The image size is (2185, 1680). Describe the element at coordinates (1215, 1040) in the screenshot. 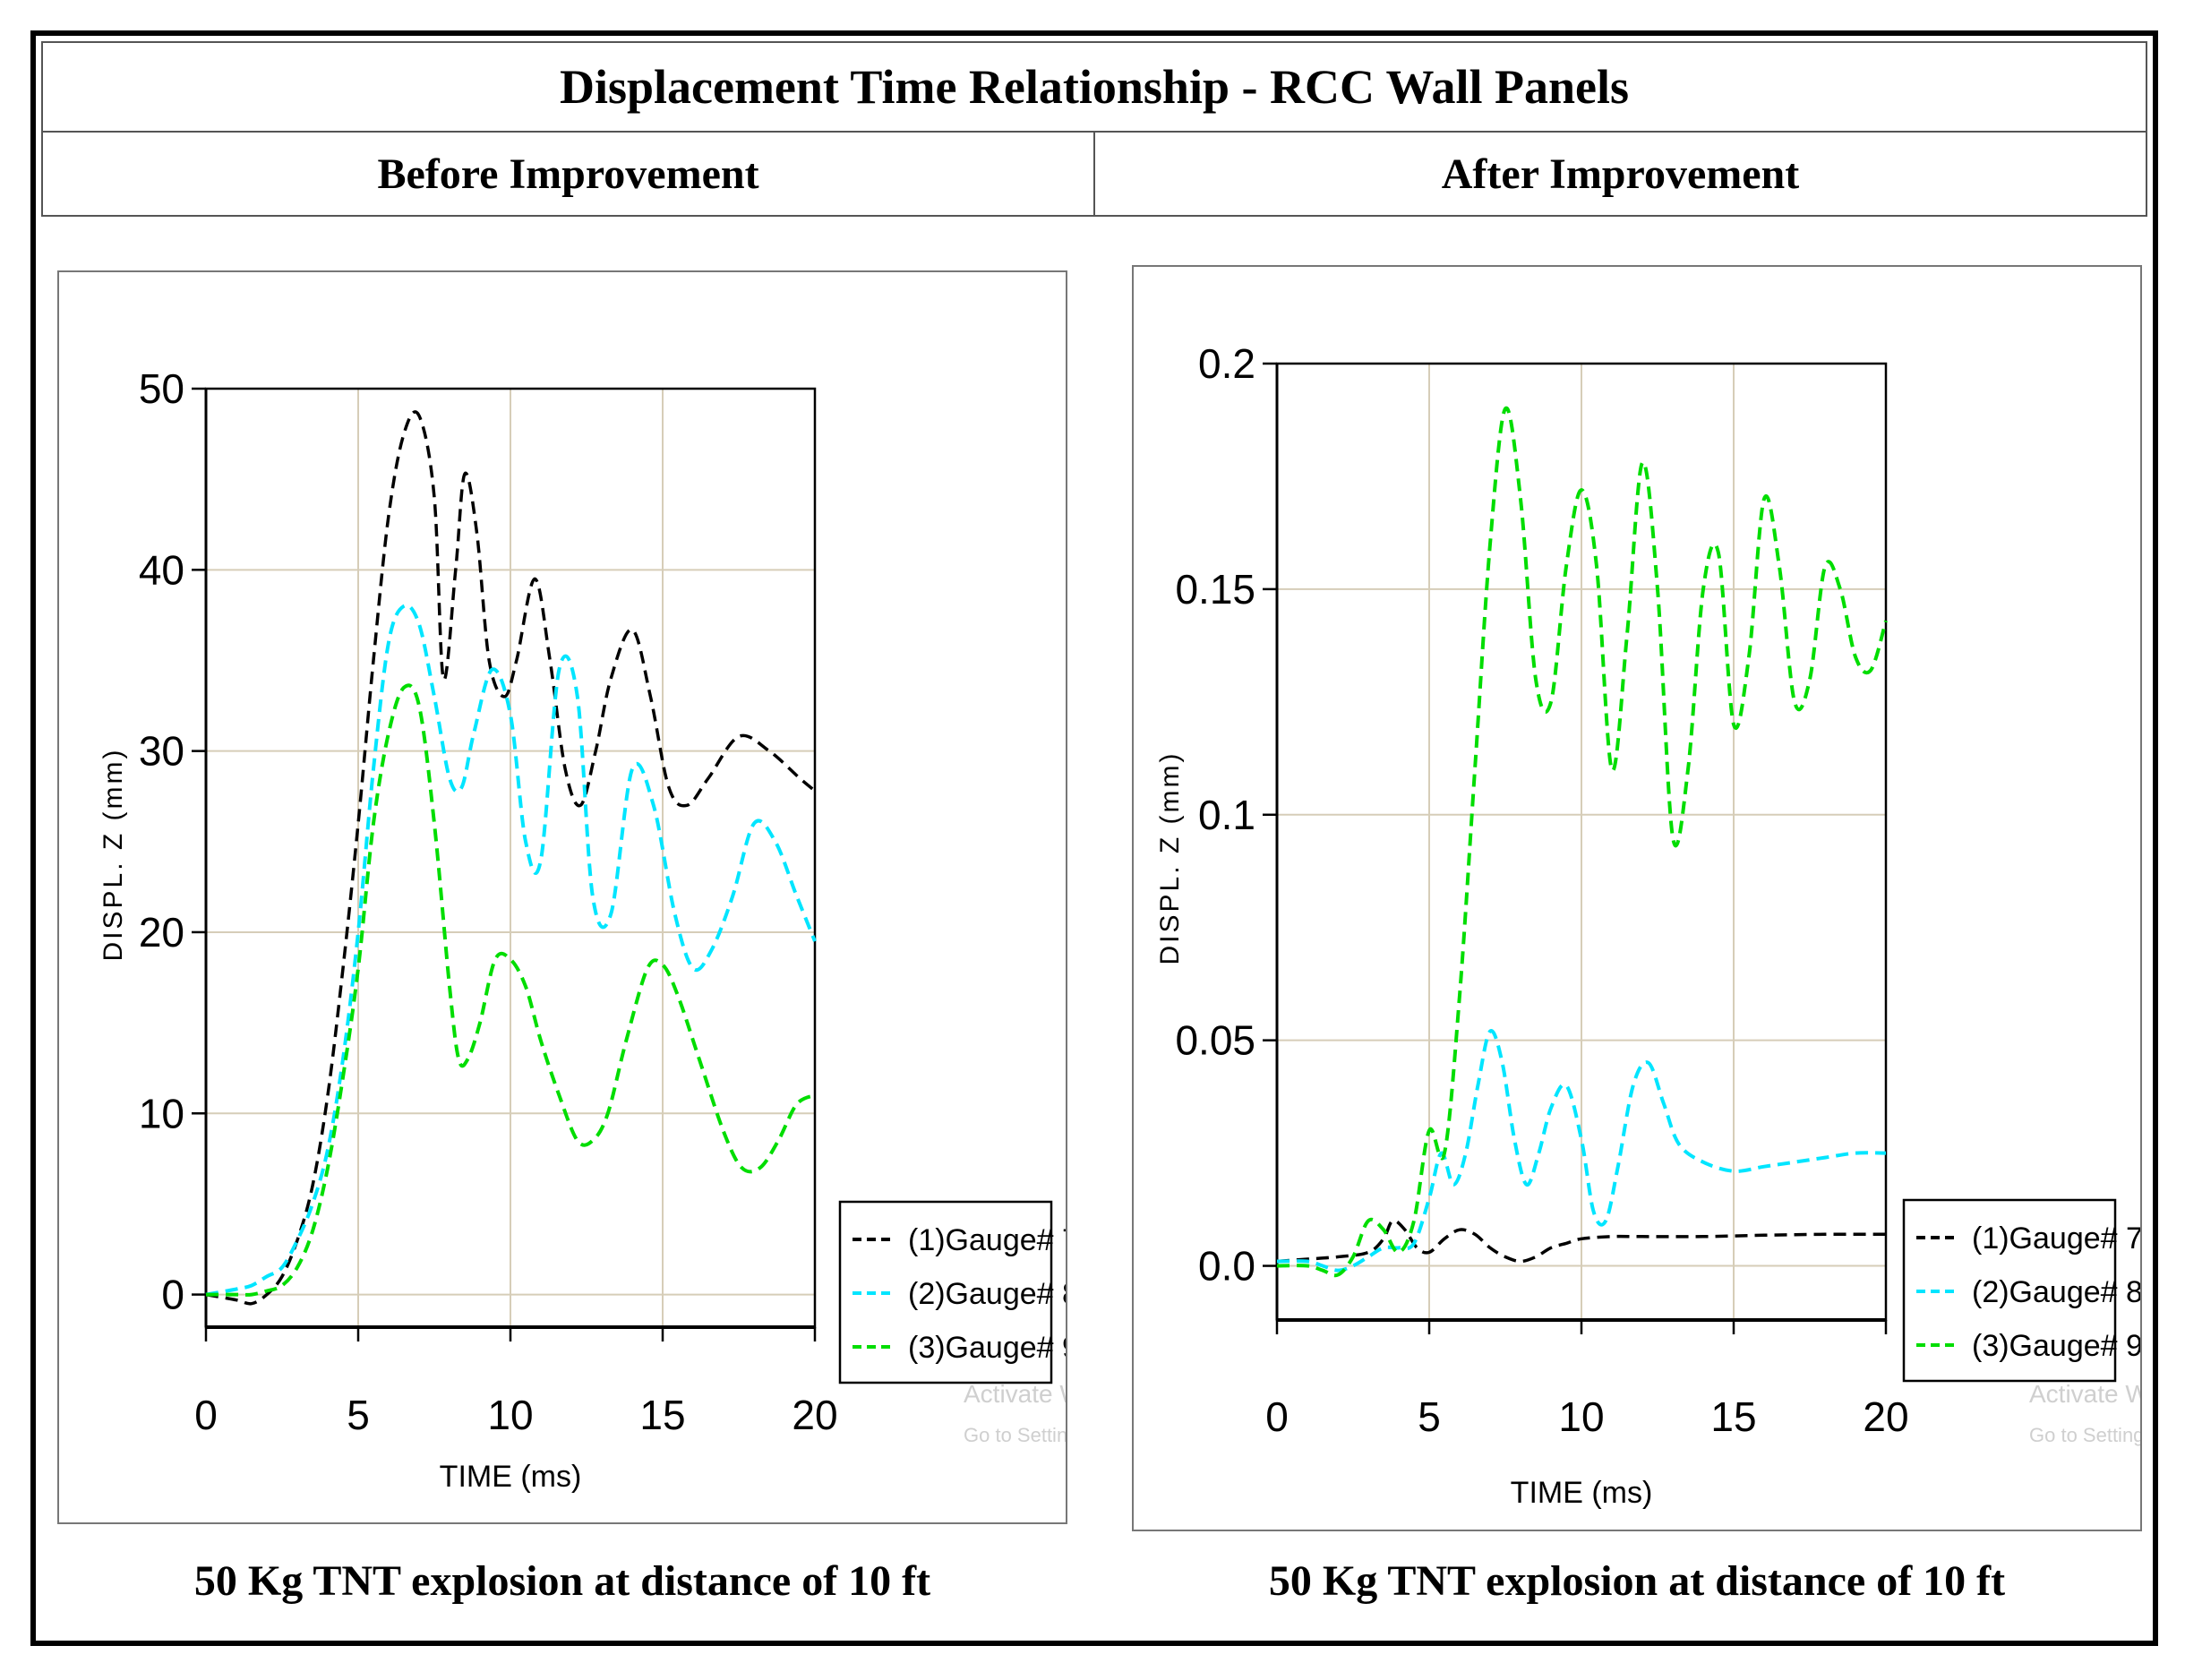

I see `y-tick-label: 0.05` at that location.